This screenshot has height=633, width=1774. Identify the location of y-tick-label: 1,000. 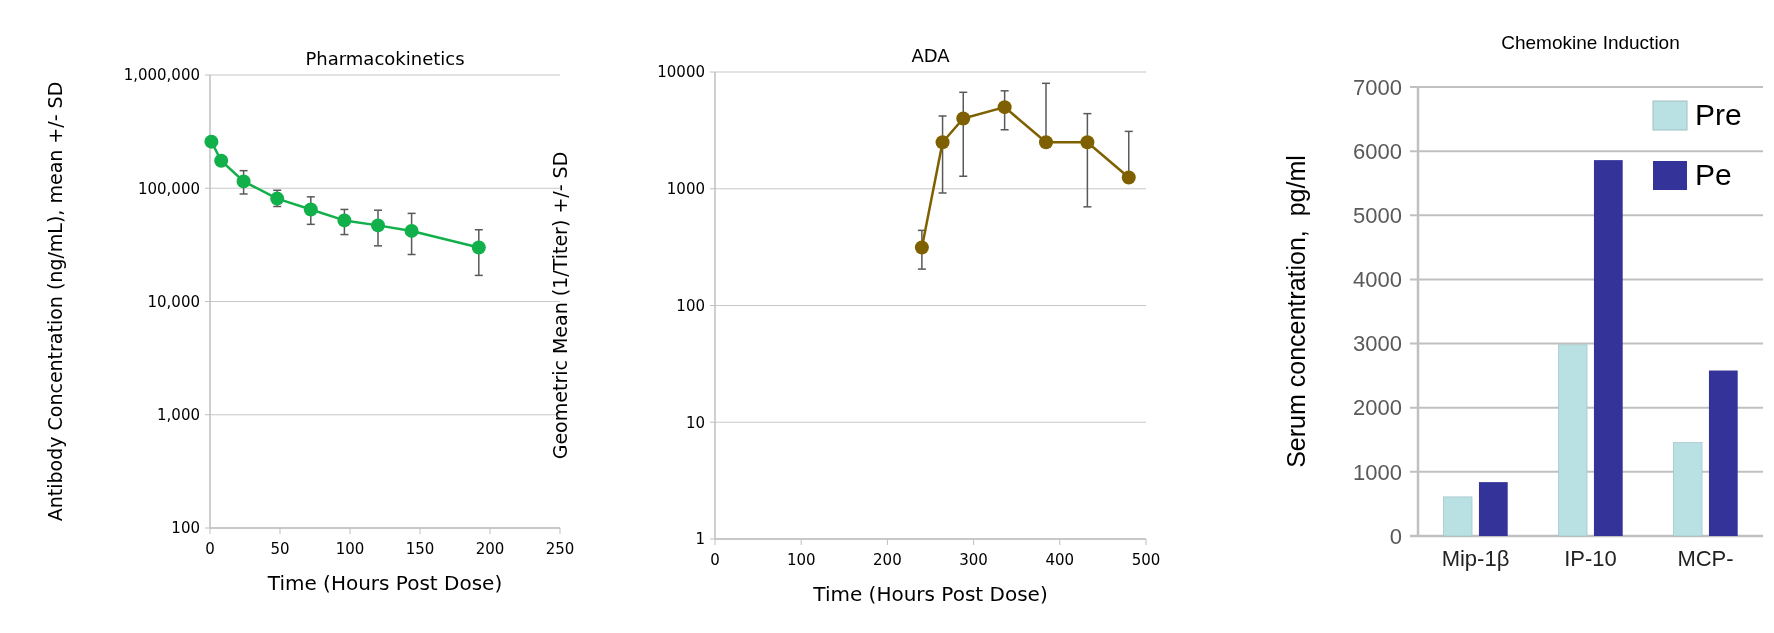
(178, 415).